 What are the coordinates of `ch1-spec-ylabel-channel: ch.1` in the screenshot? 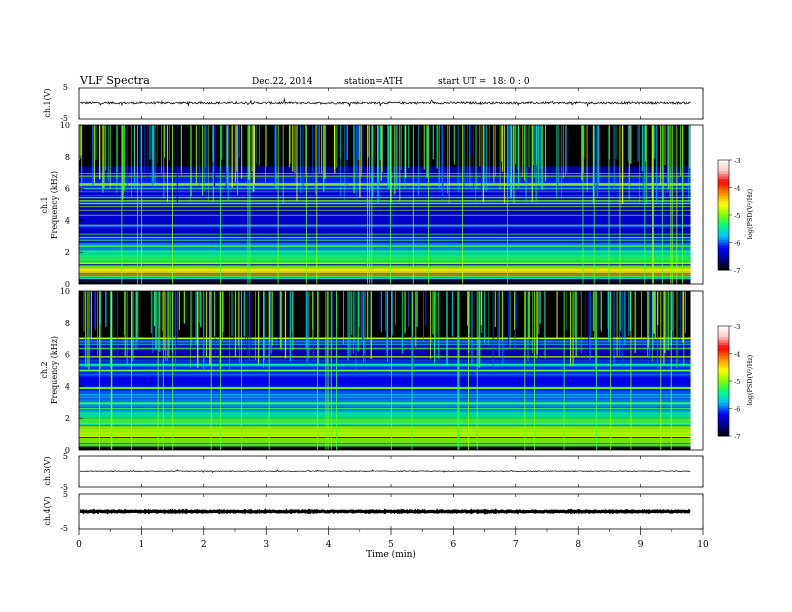 It's located at (44, 204).